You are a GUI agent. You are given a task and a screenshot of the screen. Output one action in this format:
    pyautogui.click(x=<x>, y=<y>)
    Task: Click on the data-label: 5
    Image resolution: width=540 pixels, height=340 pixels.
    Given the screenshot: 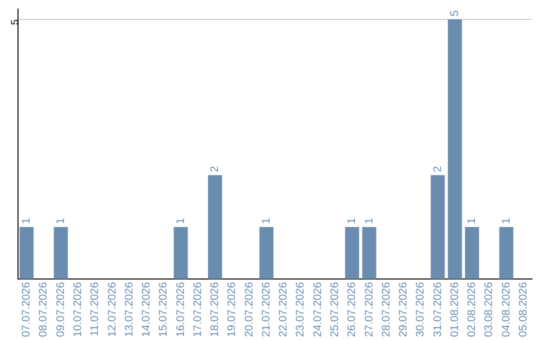 What is the action you would take?
    pyautogui.click(x=454, y=13)
    